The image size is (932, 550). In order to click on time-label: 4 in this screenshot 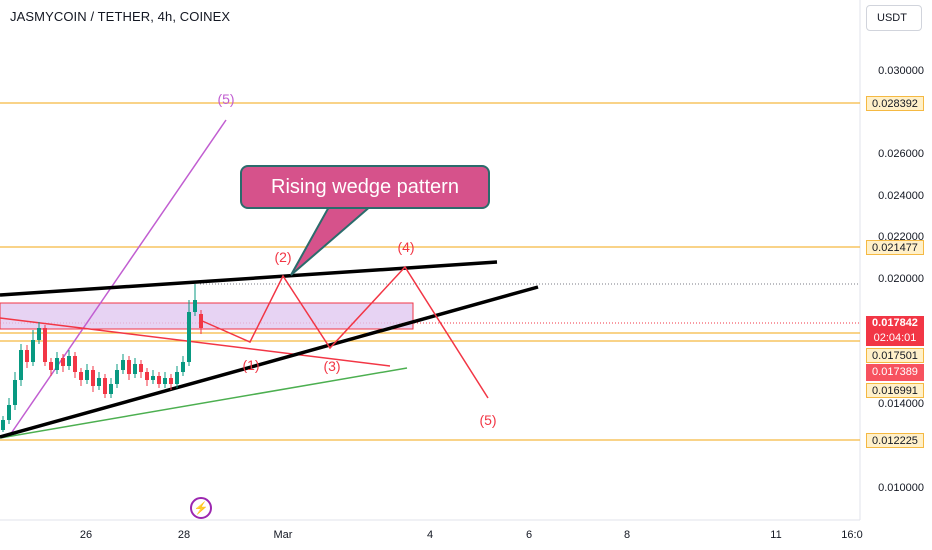, I will do `click(430, 535)`.